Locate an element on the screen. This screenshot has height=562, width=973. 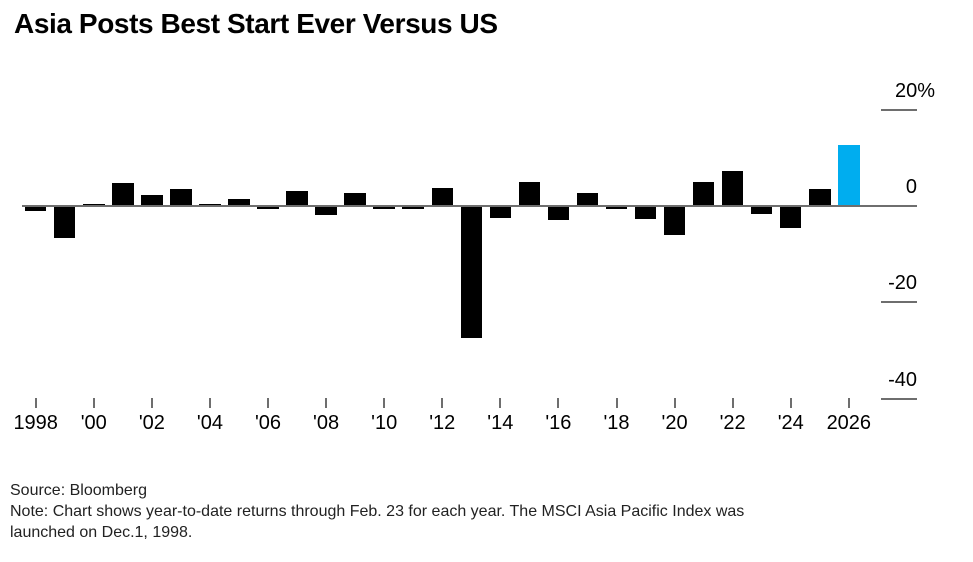
bar-1999 is located at coordinates (64, 222).